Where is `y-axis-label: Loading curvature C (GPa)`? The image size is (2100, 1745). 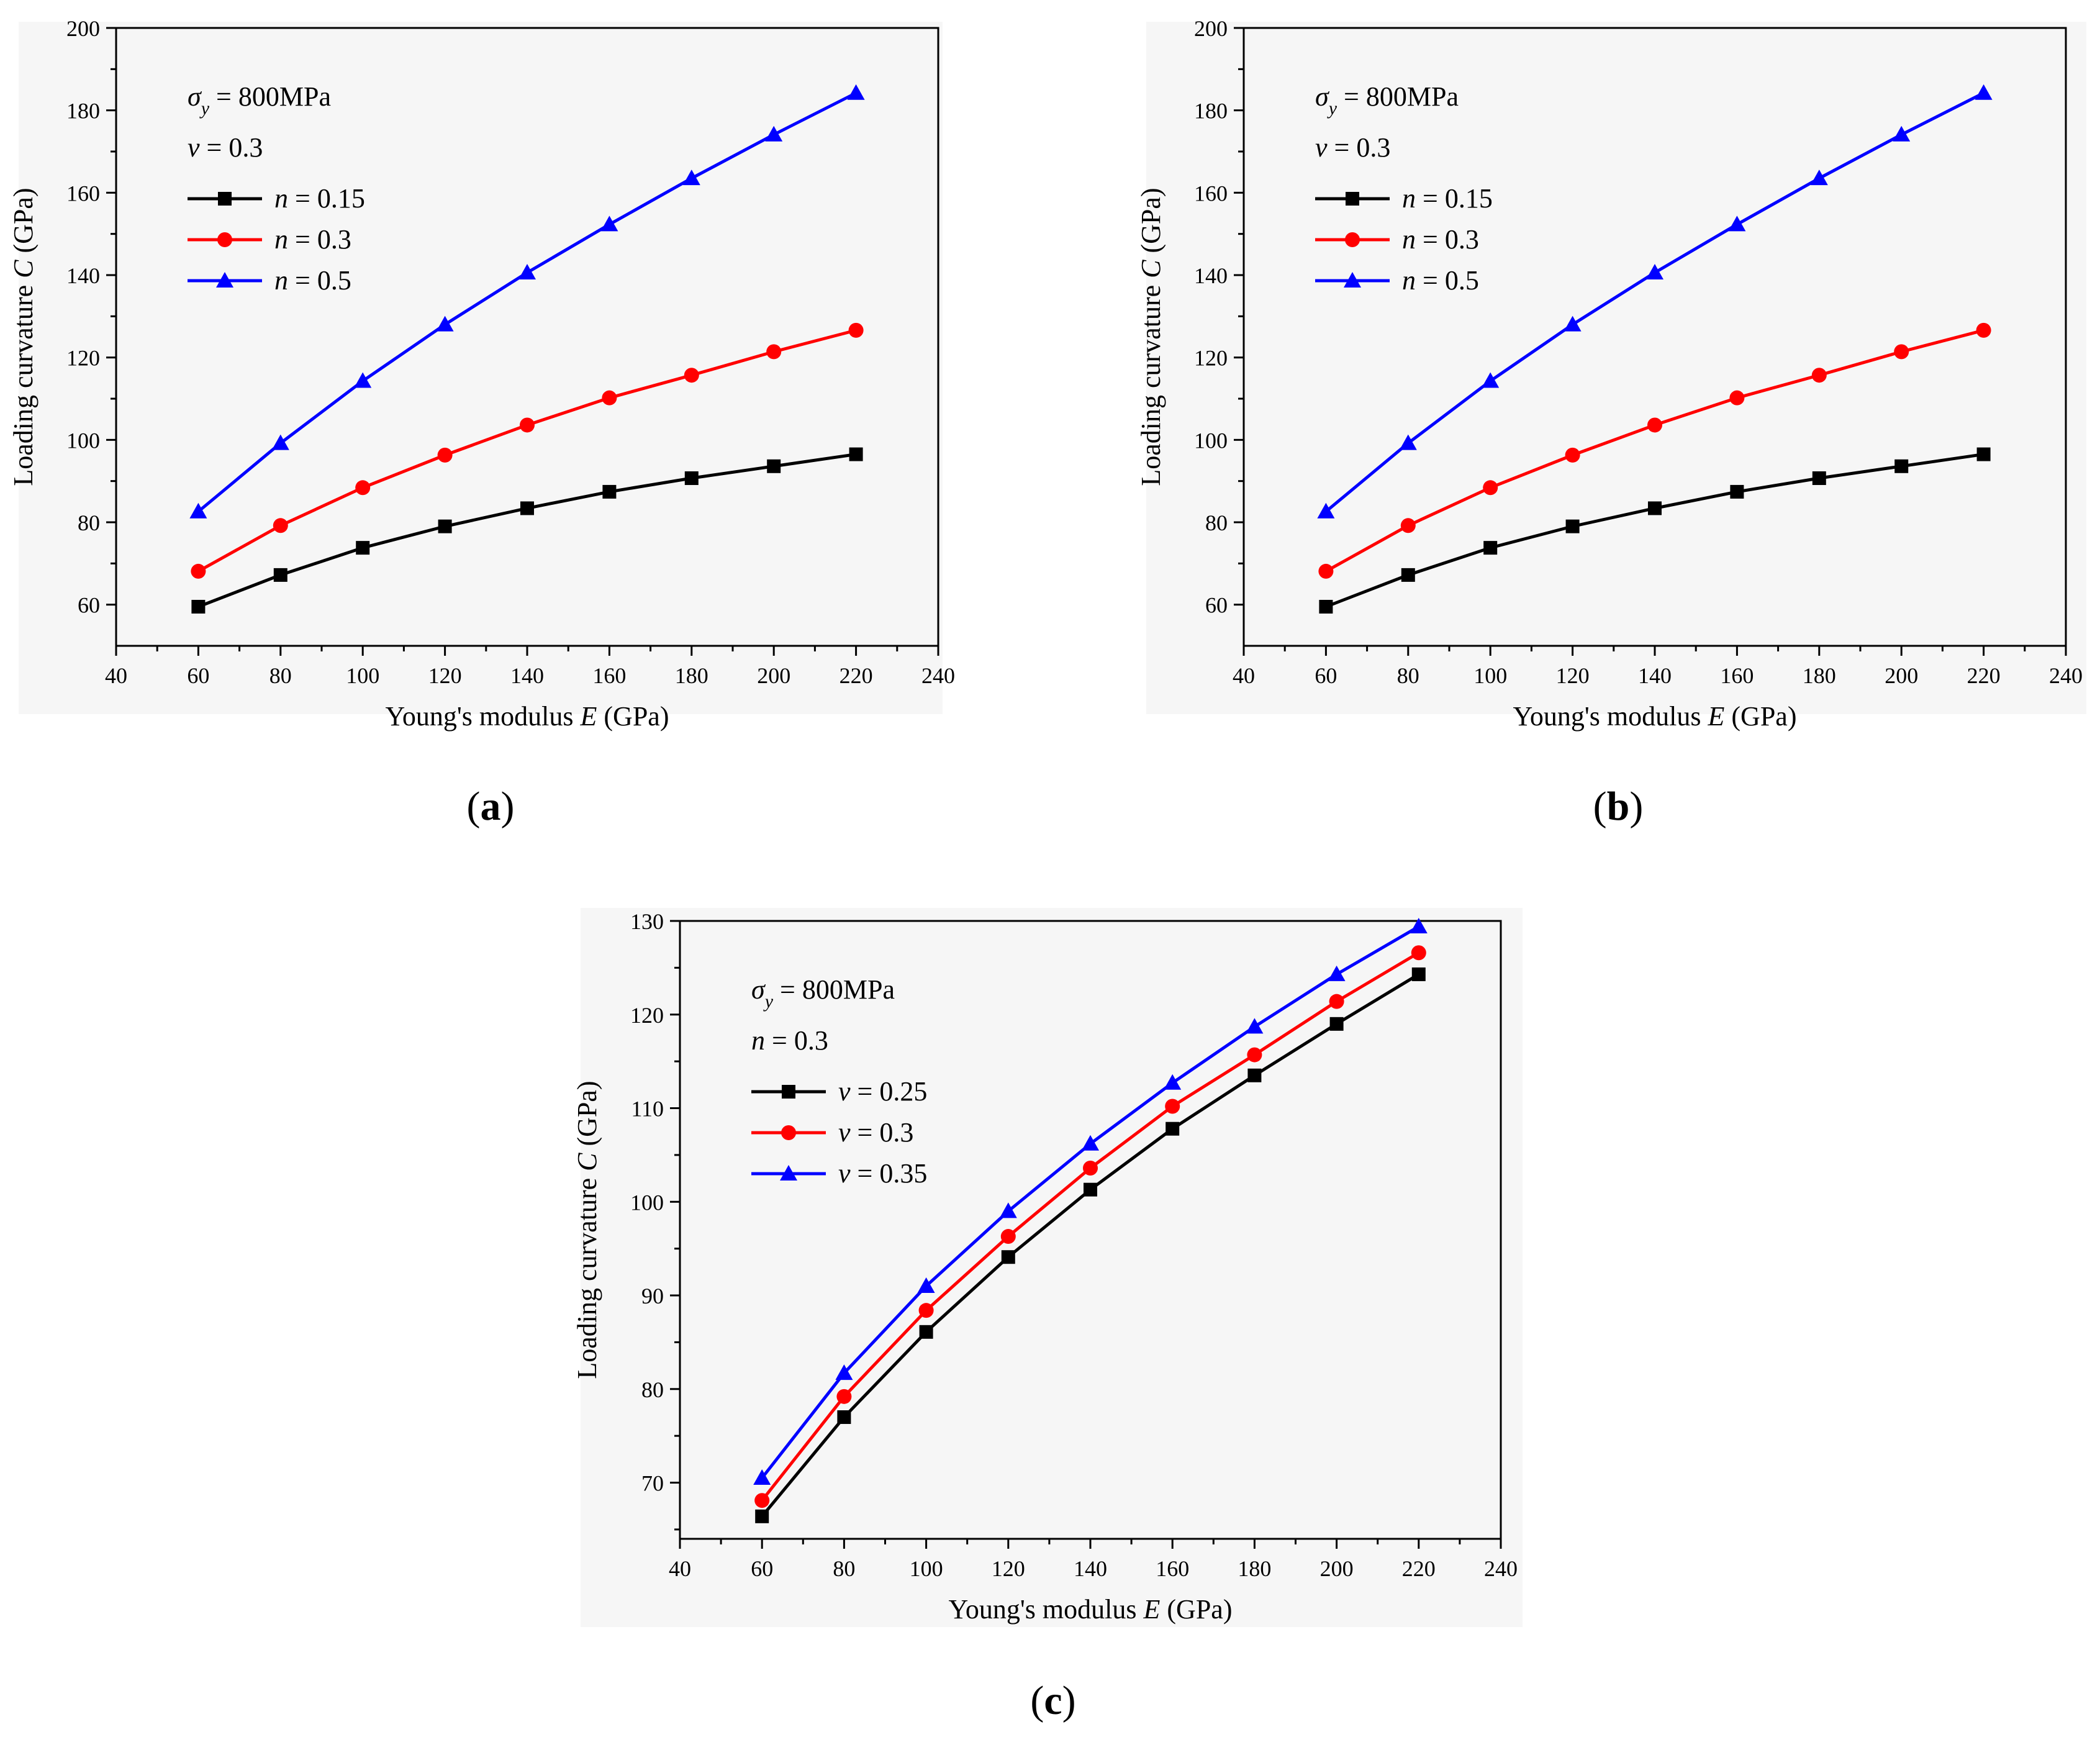
y-axis-label: Loading curvature C (GPa) is located at coordinates (23, 337).